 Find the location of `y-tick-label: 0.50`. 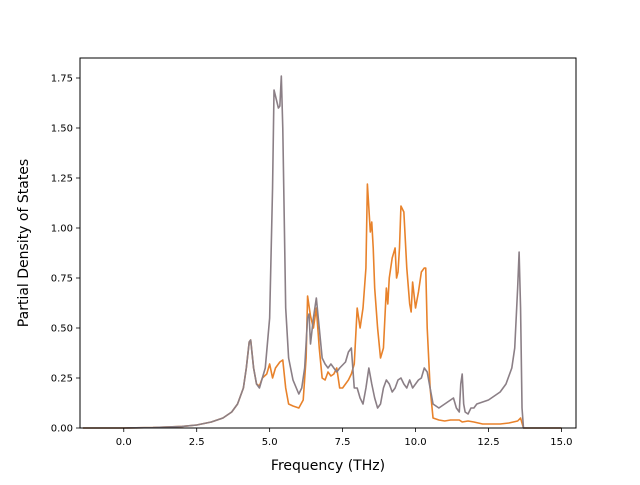

y-tick-label: 0.50 is located at coordinates (62, 329).